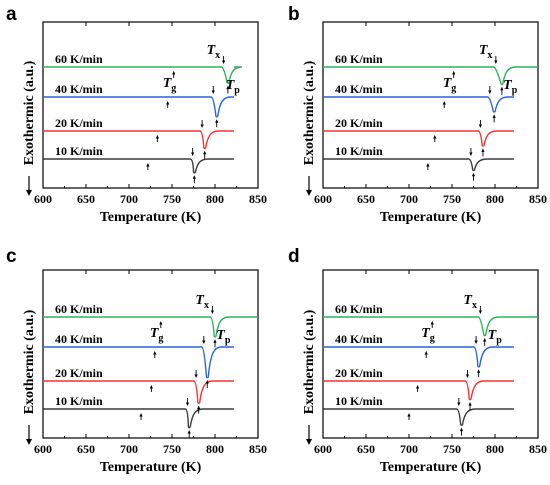  Describe the element at coordinates (323, 449) in the screenshot. I see `x-tick-label: 600` at that location.